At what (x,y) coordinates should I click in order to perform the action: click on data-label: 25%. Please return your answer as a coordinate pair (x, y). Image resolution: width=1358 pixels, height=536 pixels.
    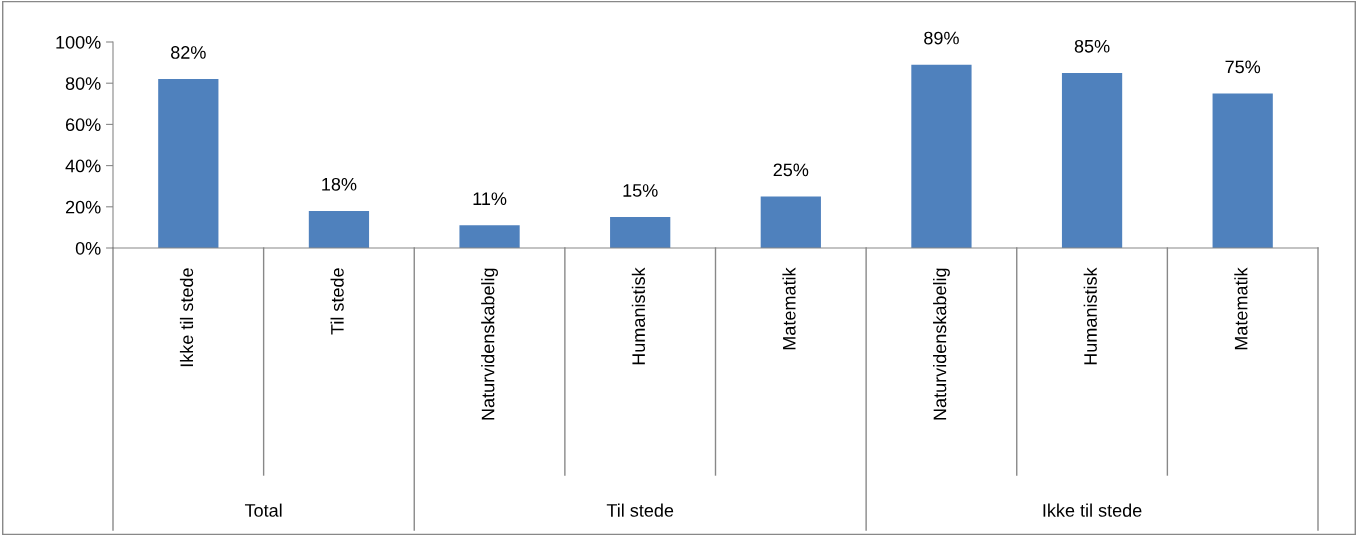
    Looking at the image, I should click on (791, 170).